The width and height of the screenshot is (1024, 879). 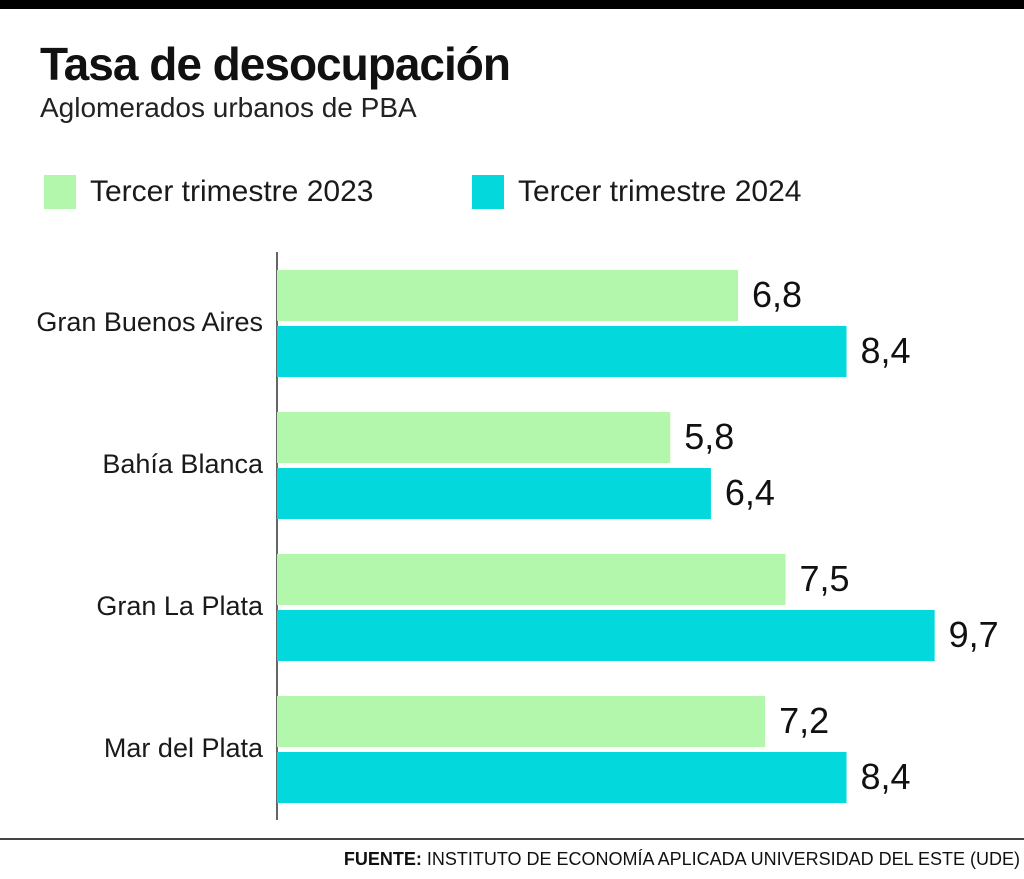 What do you see at coordinates (709, 436) in the screenshot?
I see `value-label-bahia-blanca-2023: 5,8` at bounding box center [709, 436].